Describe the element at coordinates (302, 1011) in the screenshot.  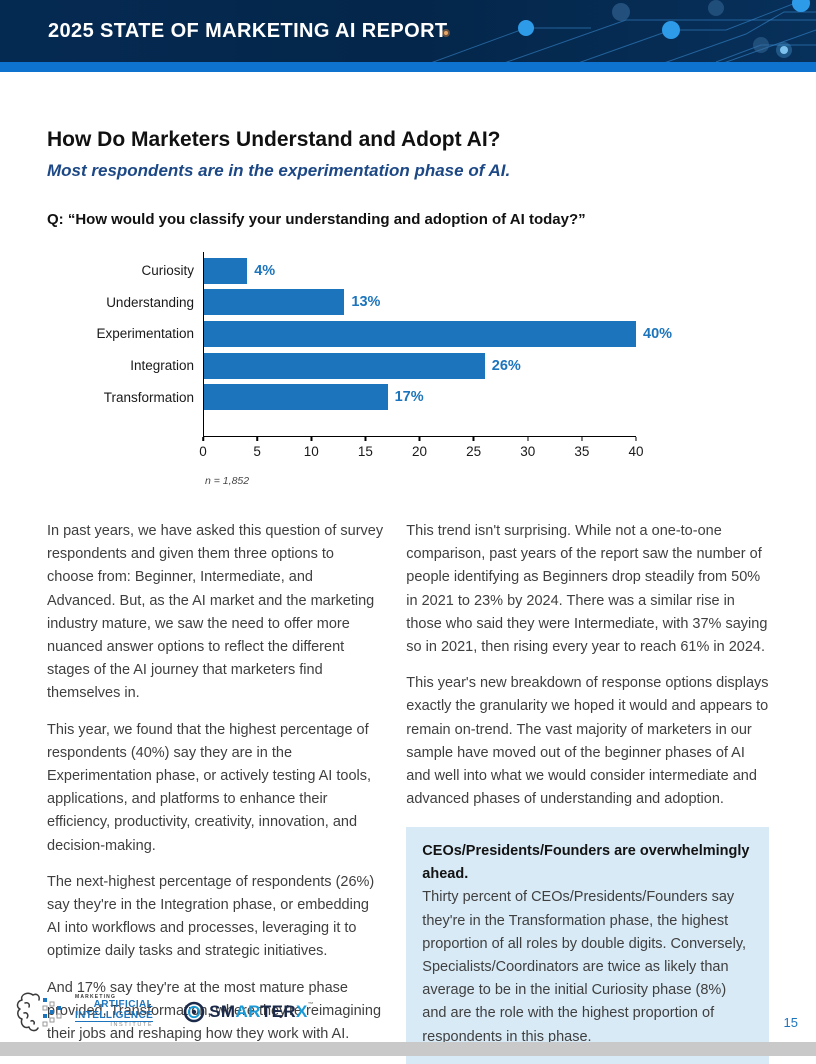
I see `smarterx-seg-x: X` at that location.